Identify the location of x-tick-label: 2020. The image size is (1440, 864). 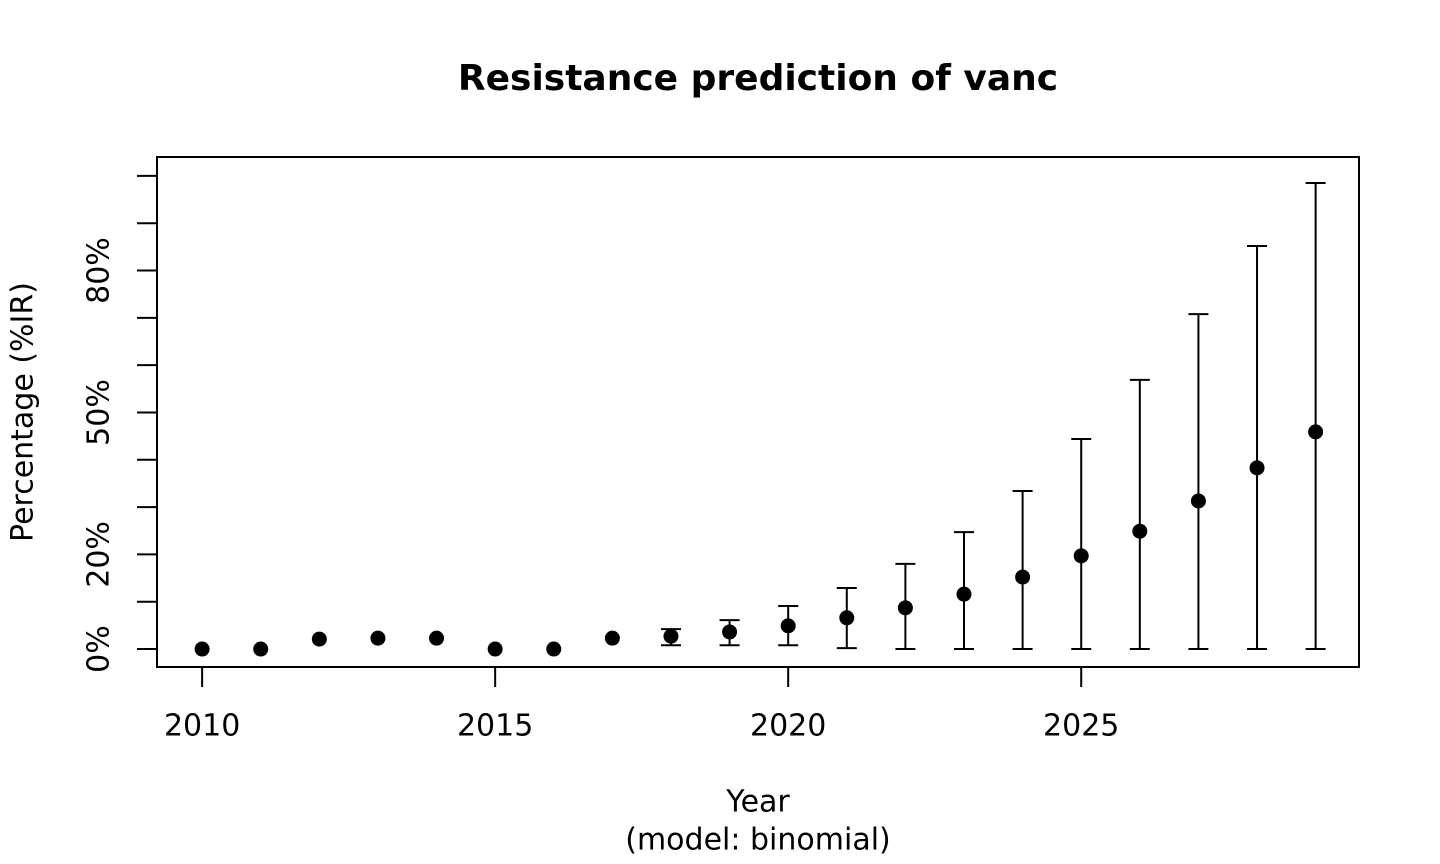
(788, 726).